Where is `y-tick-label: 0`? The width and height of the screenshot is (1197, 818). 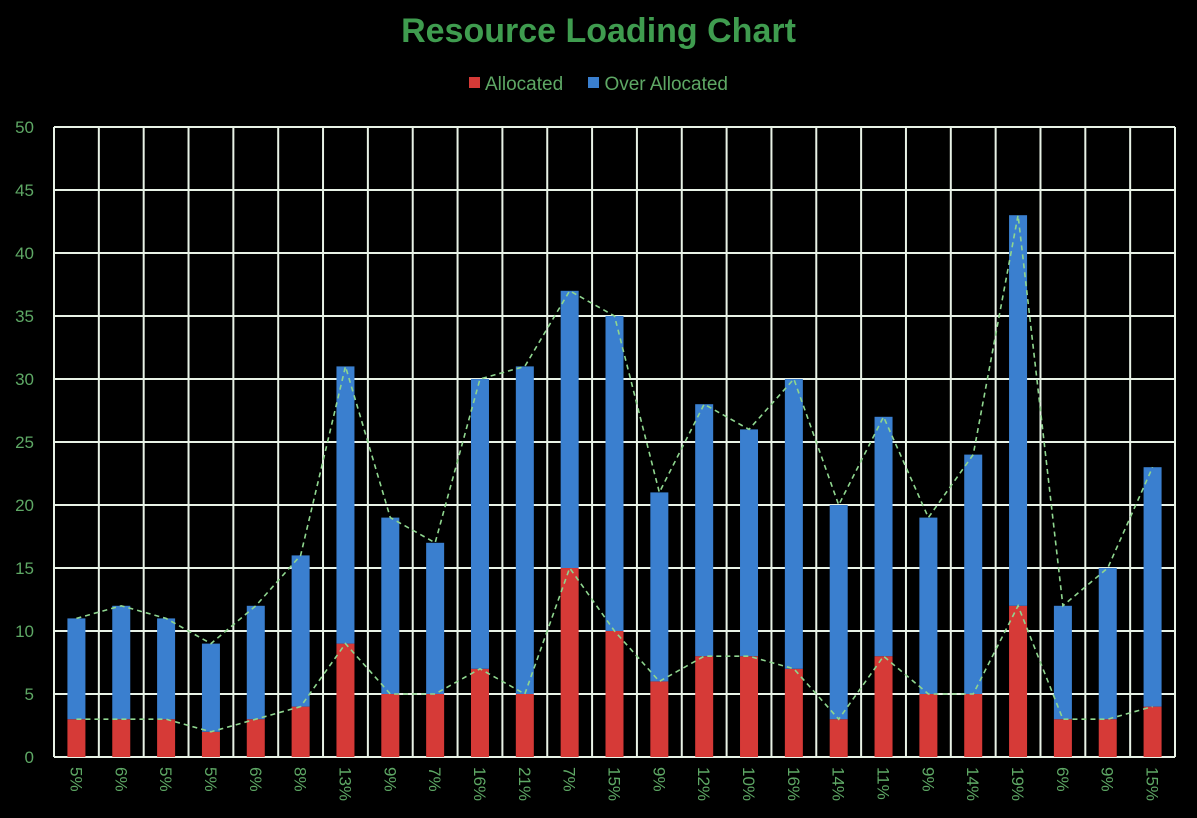 y-tick-label: 0 is located at coordinates (29, 757).